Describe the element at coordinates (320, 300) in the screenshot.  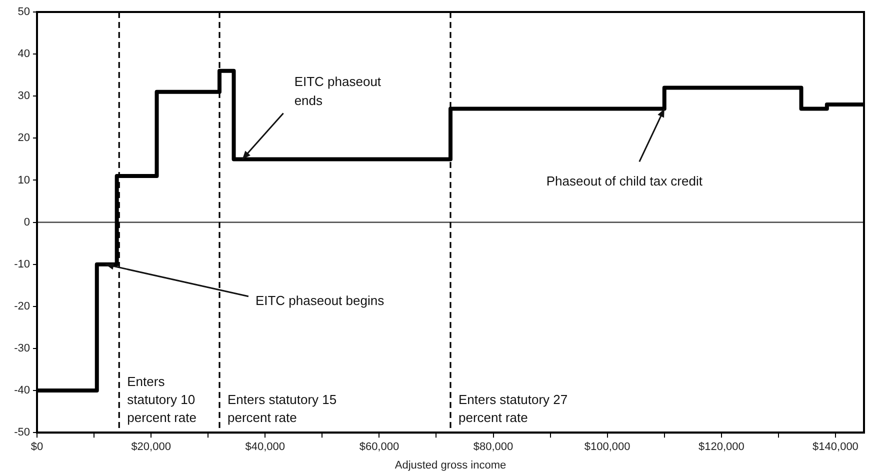
I see `annotation: EITC phaseout begins` at that location.